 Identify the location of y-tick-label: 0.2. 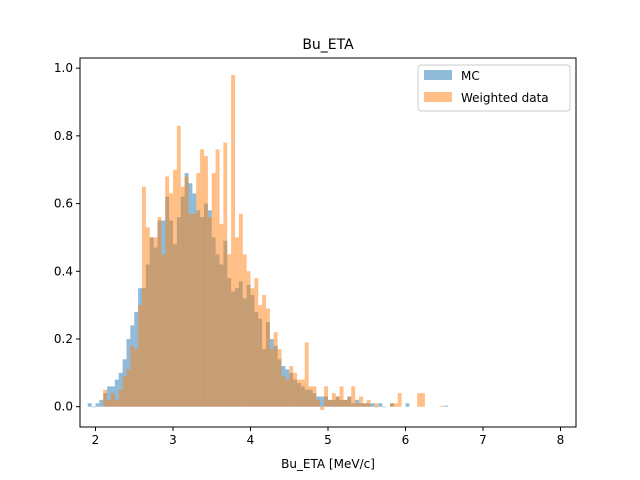
(63, 339).